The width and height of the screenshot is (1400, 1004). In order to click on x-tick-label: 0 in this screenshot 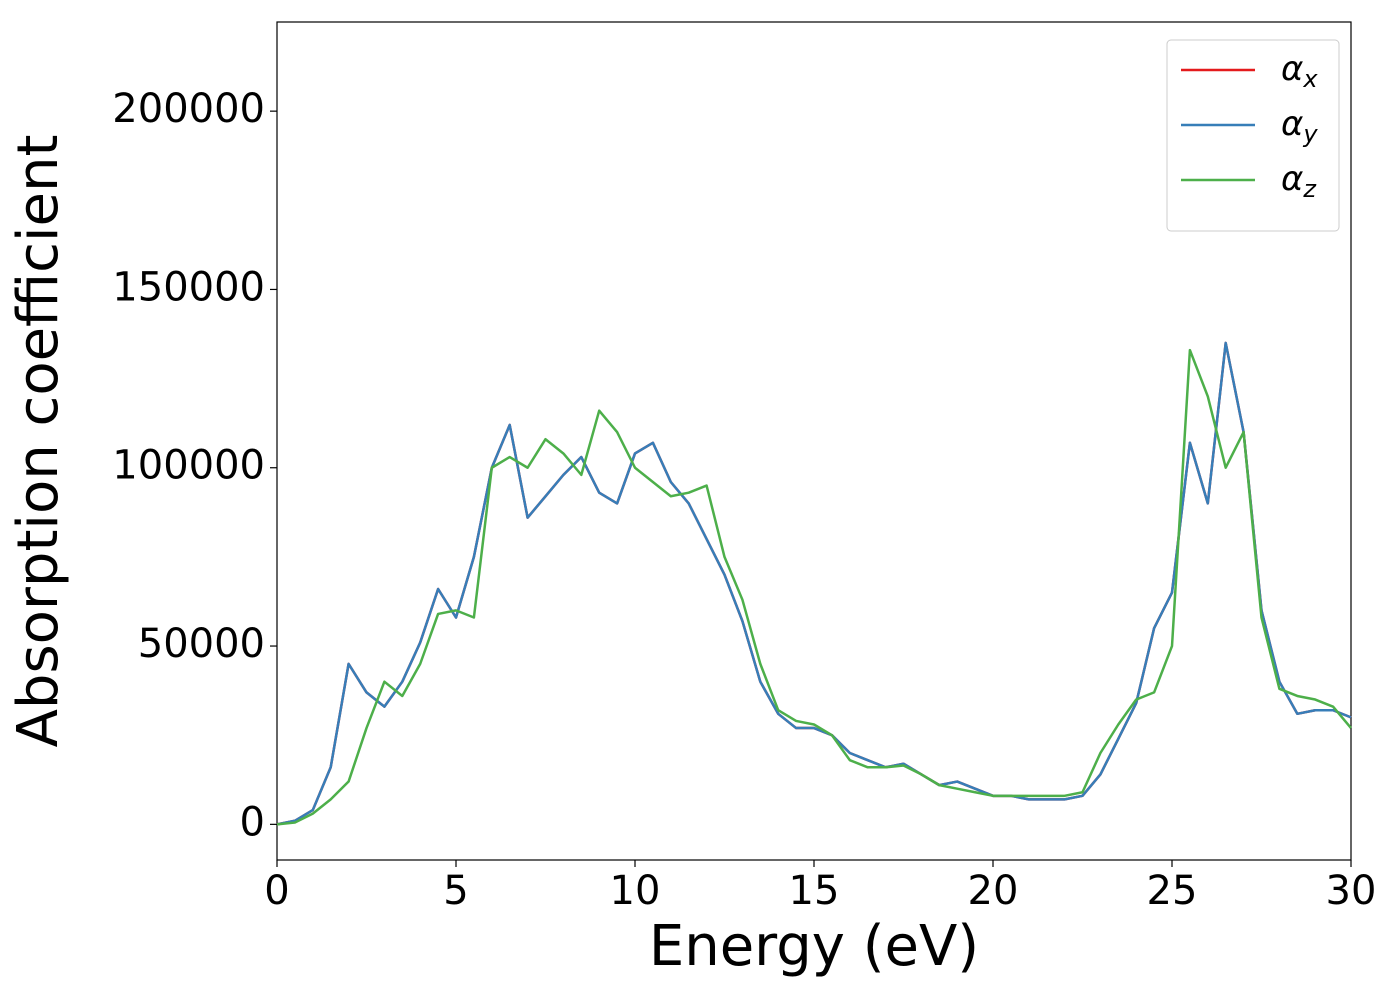, I will do `click(276, 891)`.